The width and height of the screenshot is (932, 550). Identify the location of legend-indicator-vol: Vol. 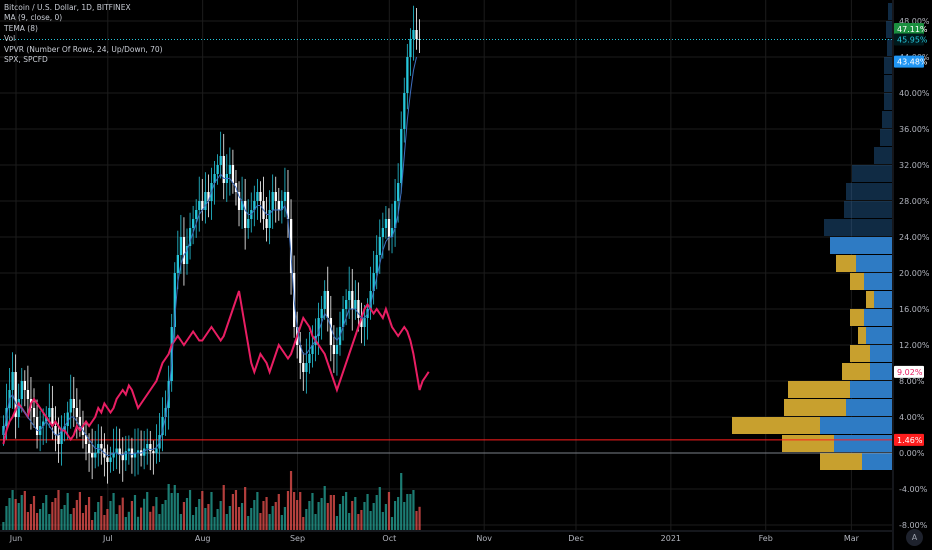
(10, 39).